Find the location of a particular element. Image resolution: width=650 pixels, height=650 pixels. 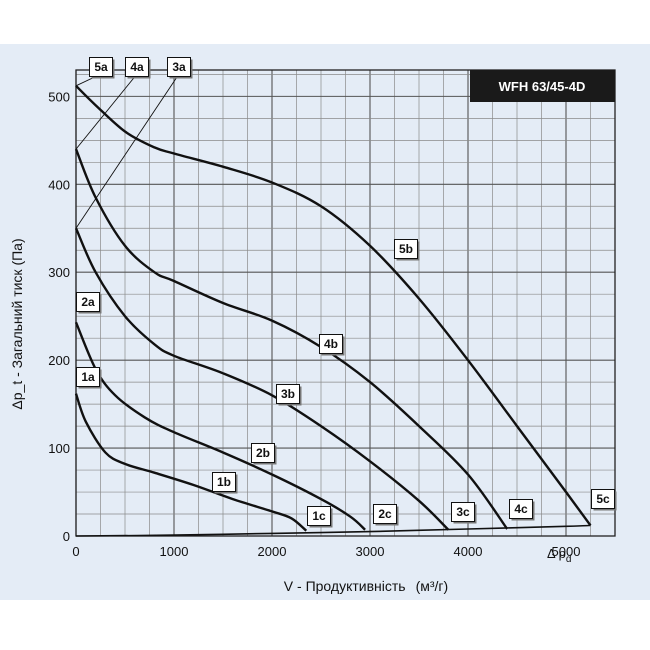

curve-dynamic-pressure is located at coordinates (333, 530).